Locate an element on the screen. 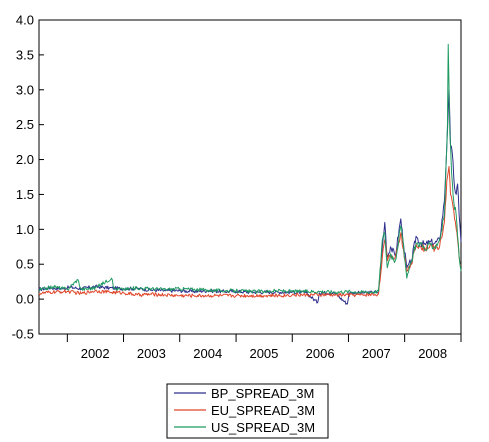  x-axis: 2002 2003 2004 2005 2006 2007 2008 is located at coordinates (264, 347).